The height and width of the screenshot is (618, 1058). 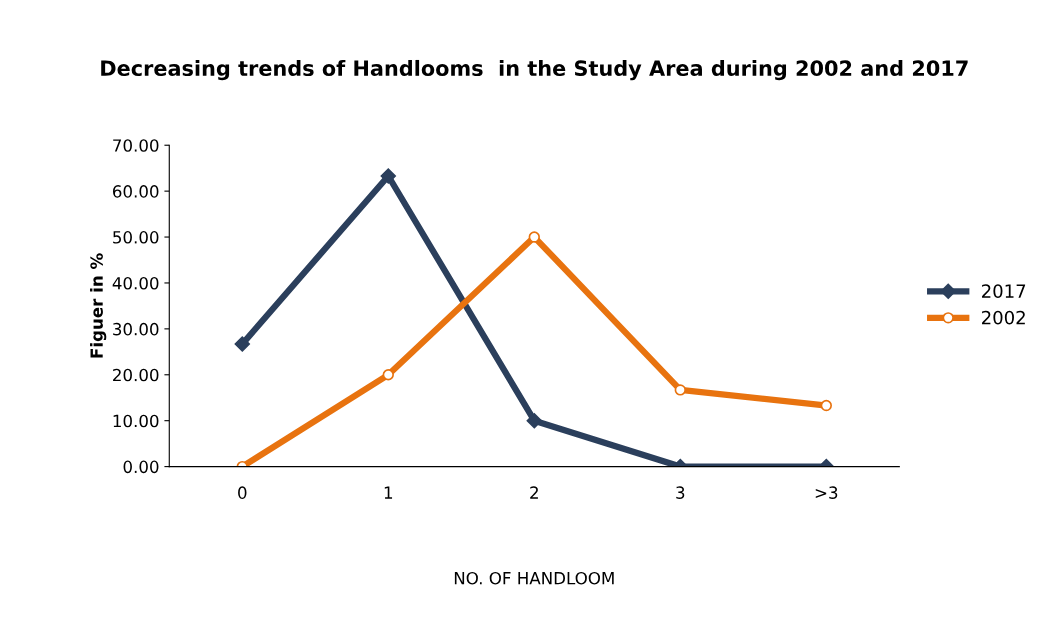 I want to click on legend-label: 2002, so click(x=1003, y=317).